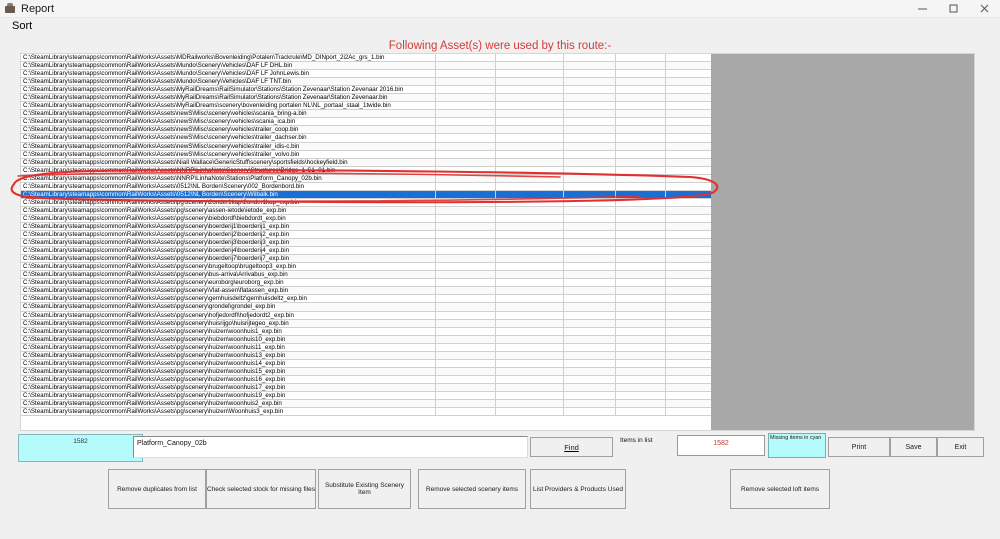 The image size is (1000, 539). I want to click on remove-scenery-items-button: Remove selected scenery items, so click(472, 489).